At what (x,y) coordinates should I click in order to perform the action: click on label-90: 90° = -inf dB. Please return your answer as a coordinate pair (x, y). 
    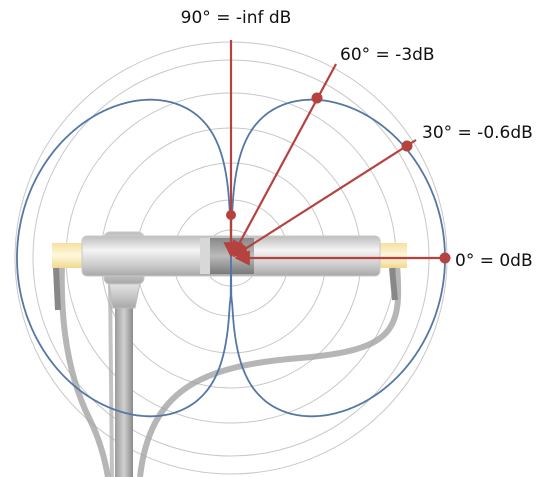
    Looking at the image, I should click on (236, 18).